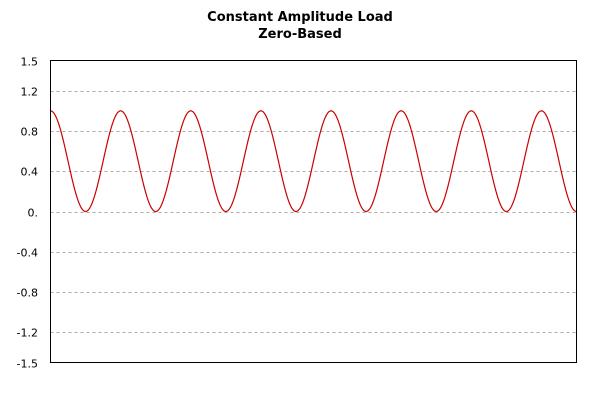 The image size is (600, 400). Describe the element at coordinates (300, 17) in the screenshot. I see `chart-title: Constant Amplitude Load` at that location.